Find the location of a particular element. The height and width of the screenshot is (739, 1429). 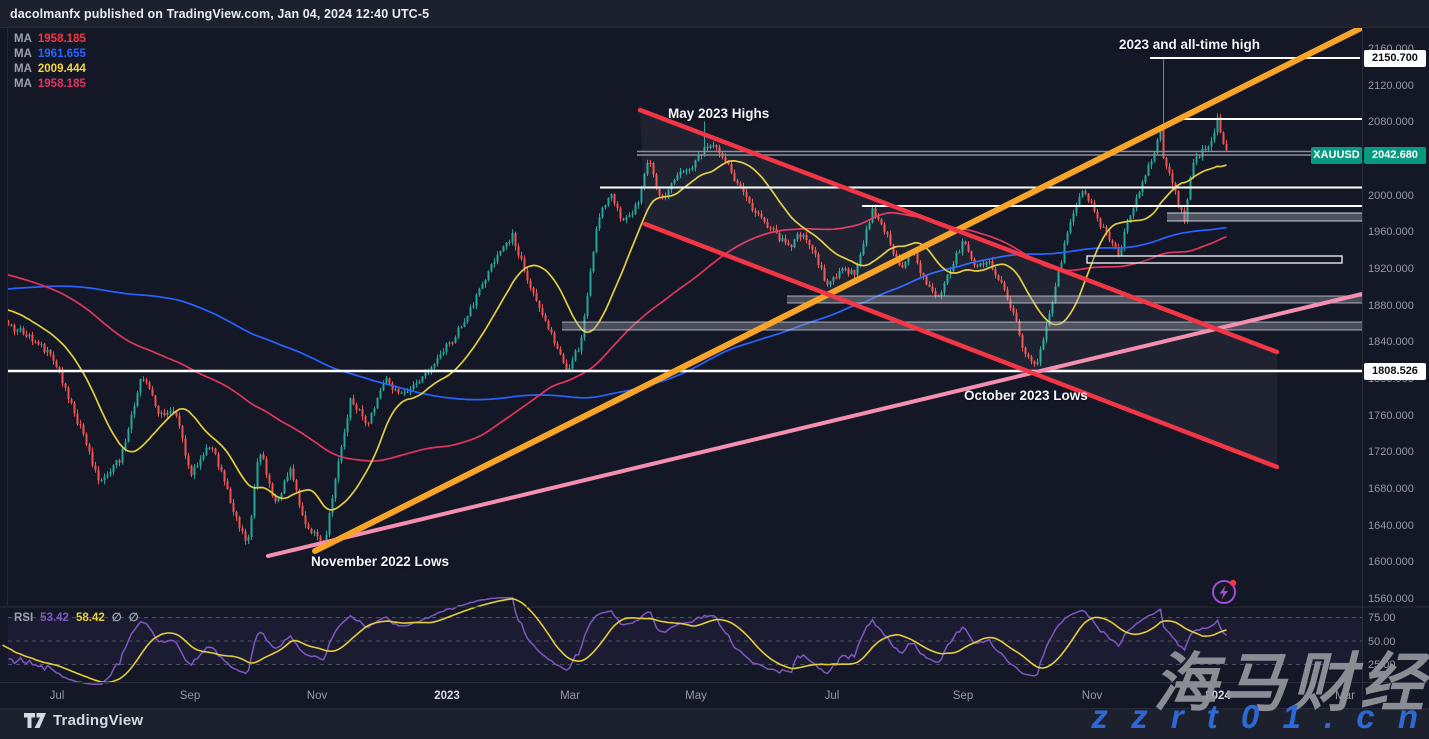

notification-dot is located at coordinates (1233, 583).